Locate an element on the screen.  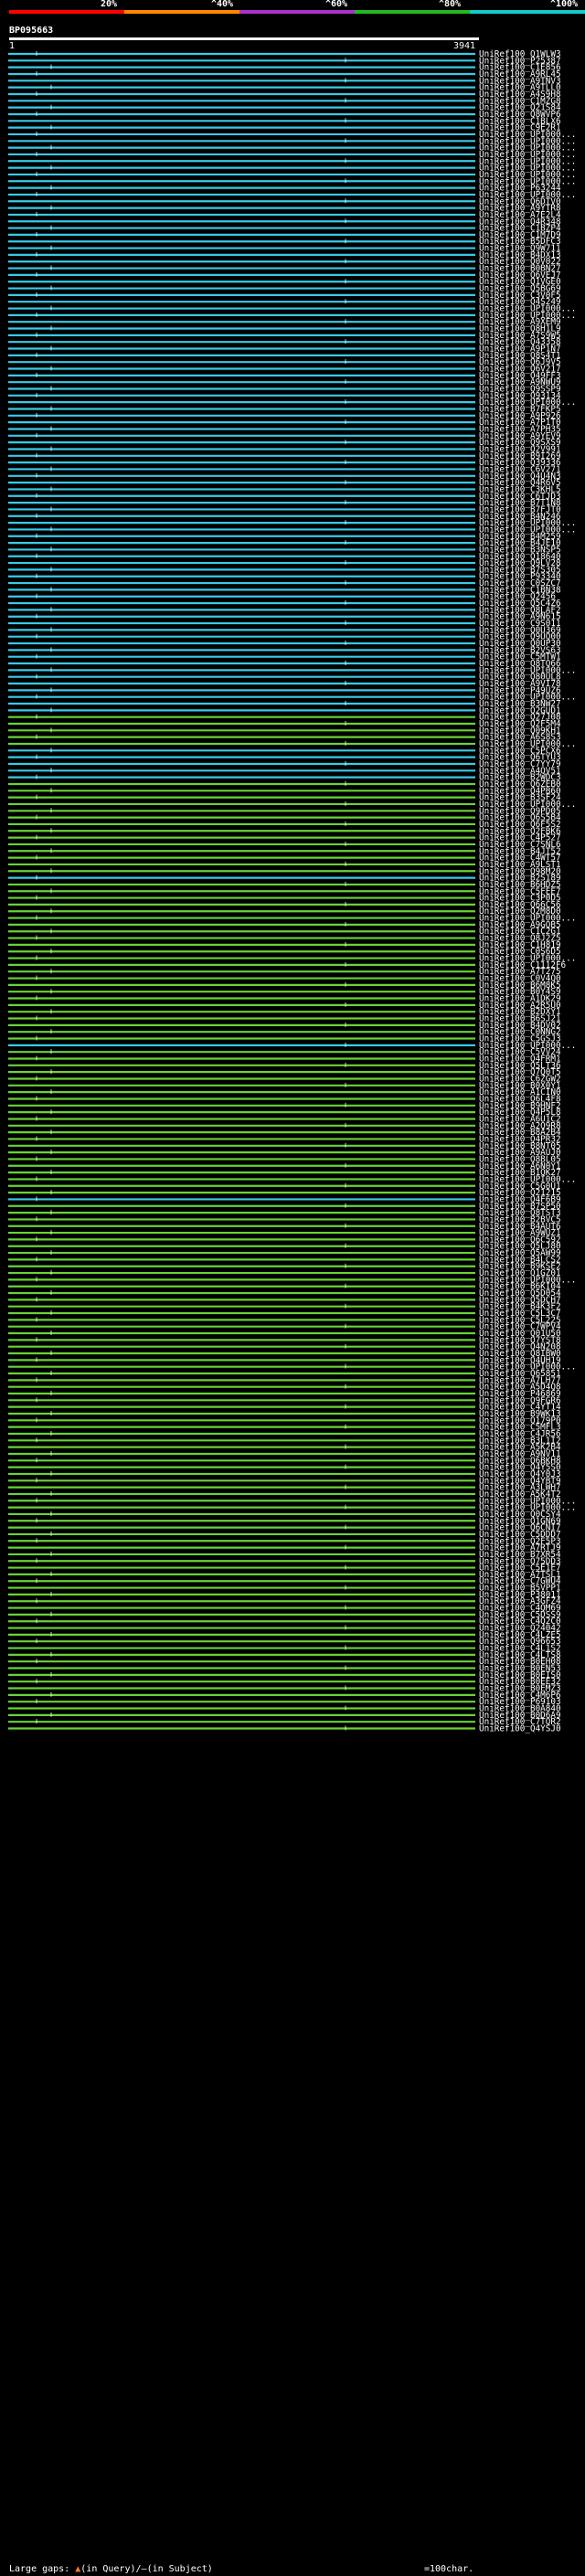
hit-label: UniRef100_A7LH77 is located at coordinates (520, 1380).